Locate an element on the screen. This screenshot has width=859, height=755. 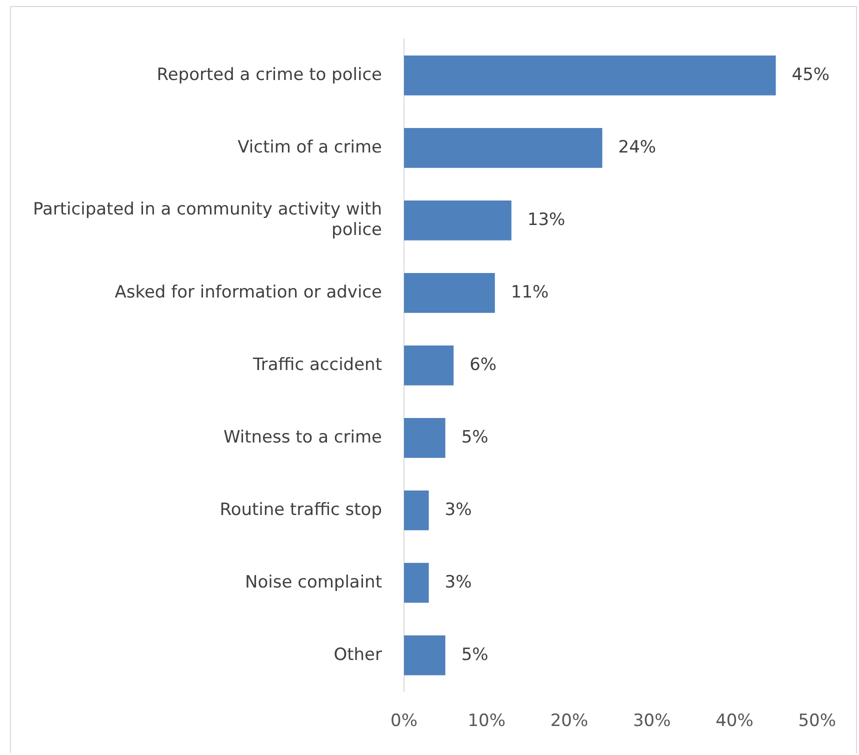
y-tick-label: Routine traffic stop is located at coordinates (301, 510).